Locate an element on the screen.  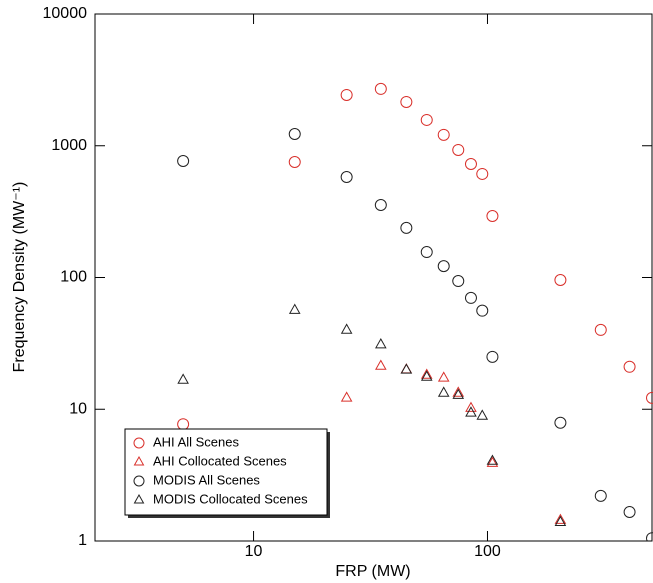
legend-label: AHI Collocated Scenes is located at coordinates (220, 460).